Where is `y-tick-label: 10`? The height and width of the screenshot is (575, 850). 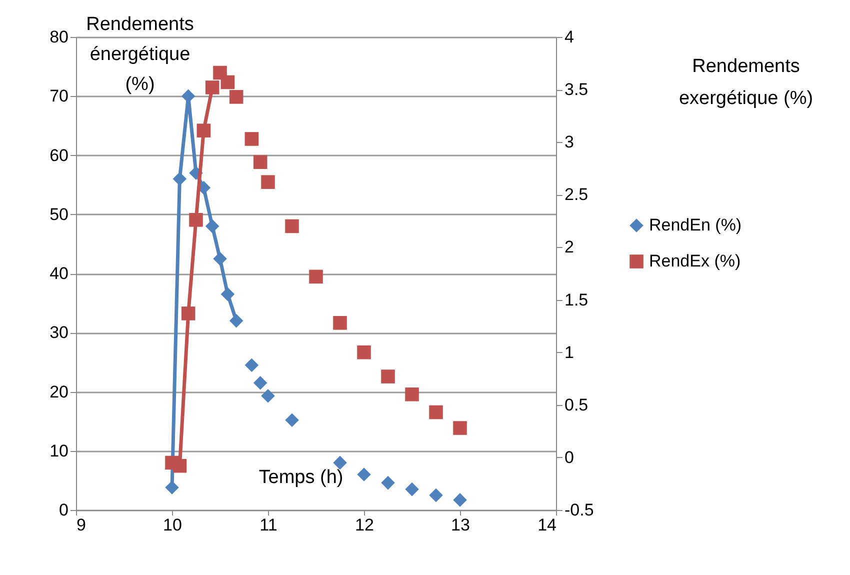 y-tick-label: 10 is located at coordinates (59, 450).